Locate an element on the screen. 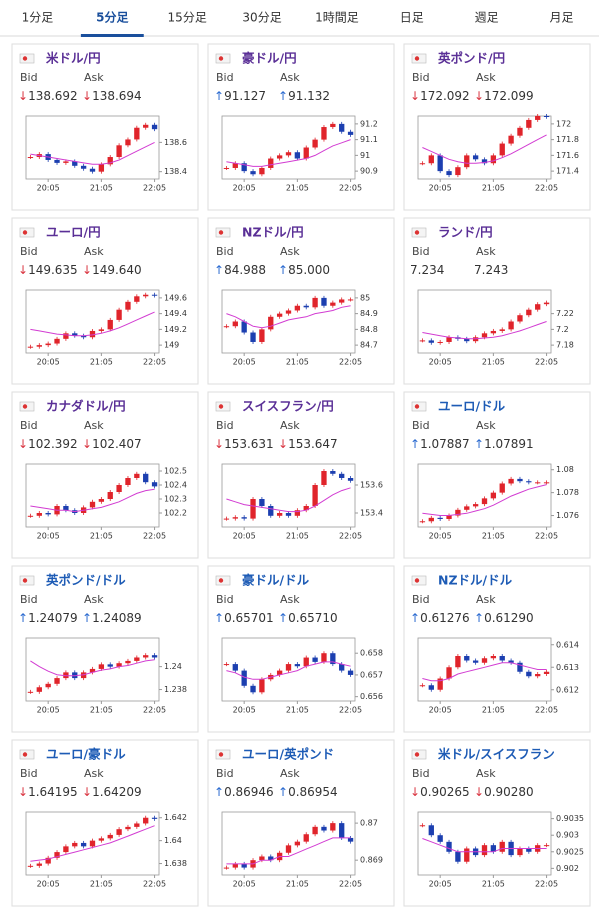  bid-value: ↑1.24079 is located at coordinates (48, 618).